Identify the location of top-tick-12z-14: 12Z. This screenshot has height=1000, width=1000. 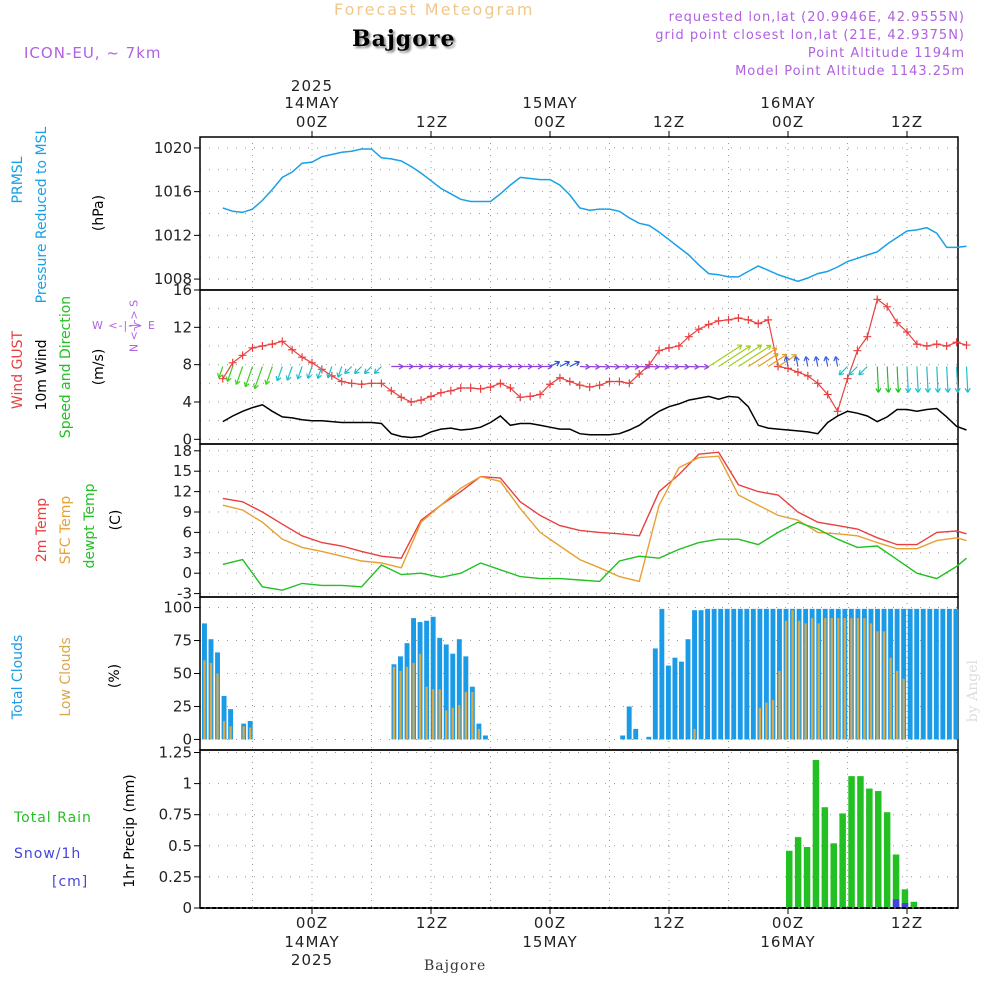
(432, 122).